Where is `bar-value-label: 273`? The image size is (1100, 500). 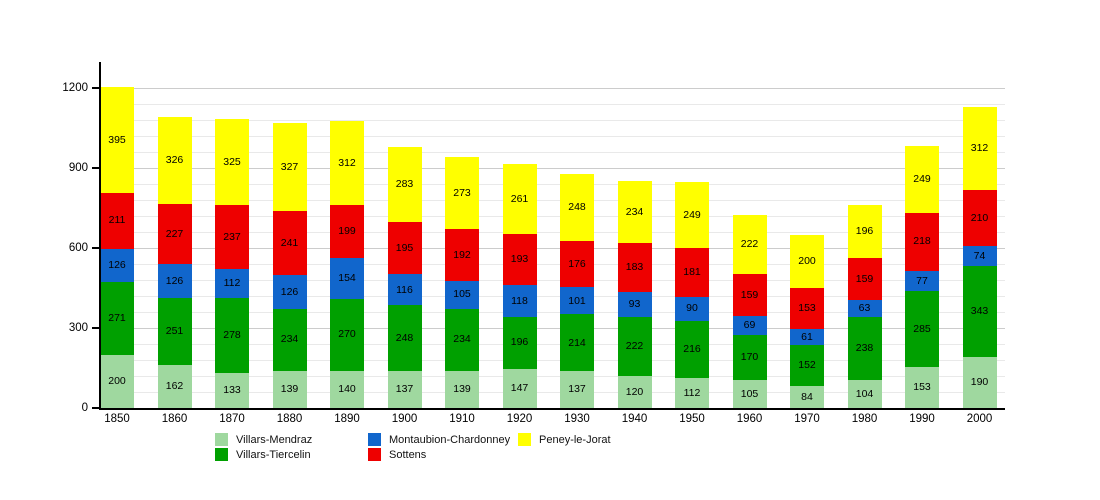 bar-value-label: 273 is located at coordinates (462, 192).